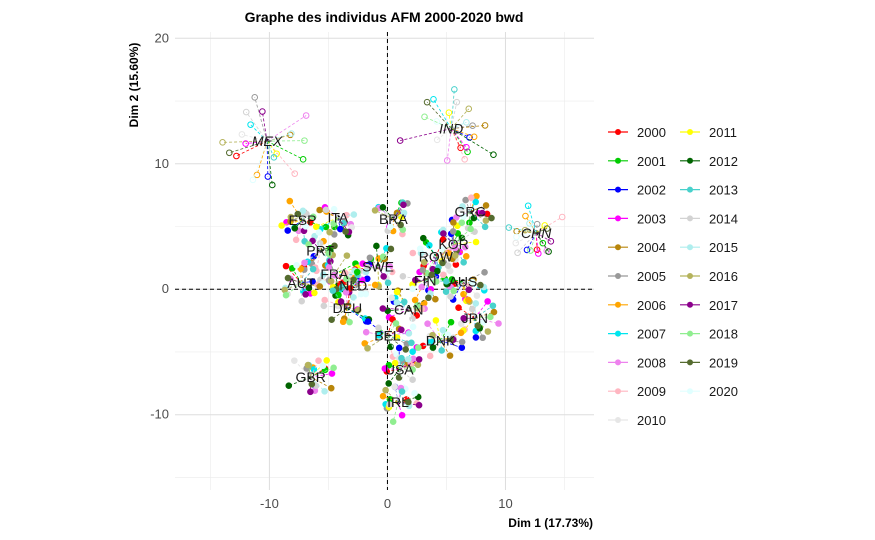  What do you see at coordinates (709, 391) in the screenshot?
I see `legend-item-2020: 2020` at bounding box center [709, 391].